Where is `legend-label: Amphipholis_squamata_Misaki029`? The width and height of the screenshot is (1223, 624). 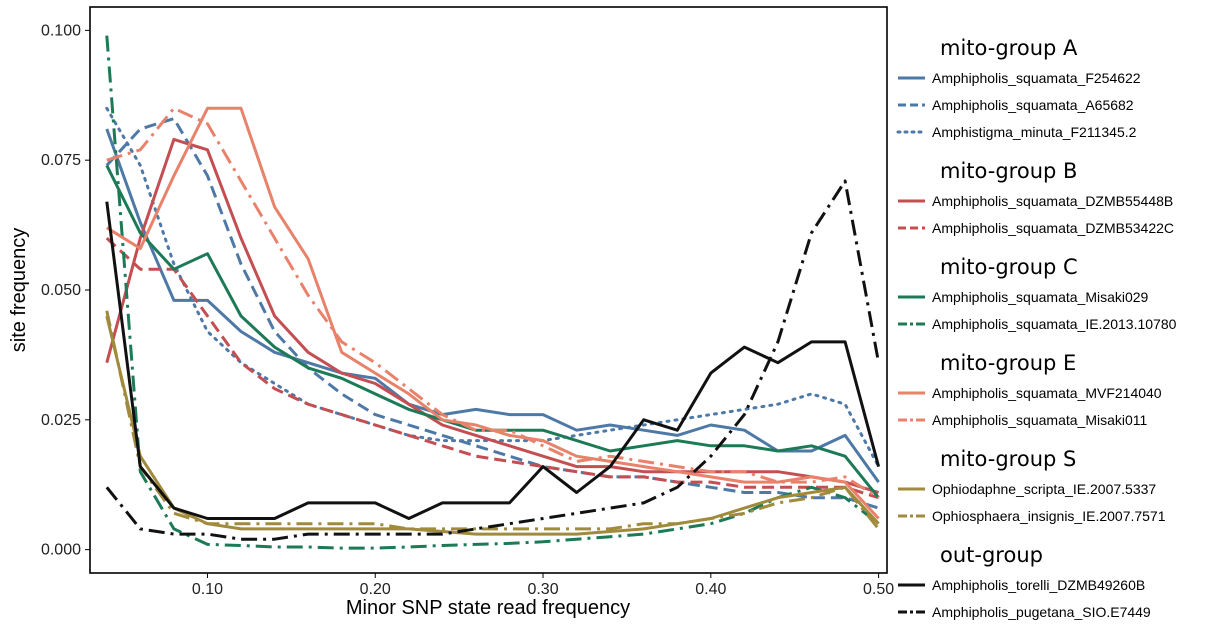 legend-label: Amphipholis_squamata_Misaki029 is located at coordinates (1040, 297).